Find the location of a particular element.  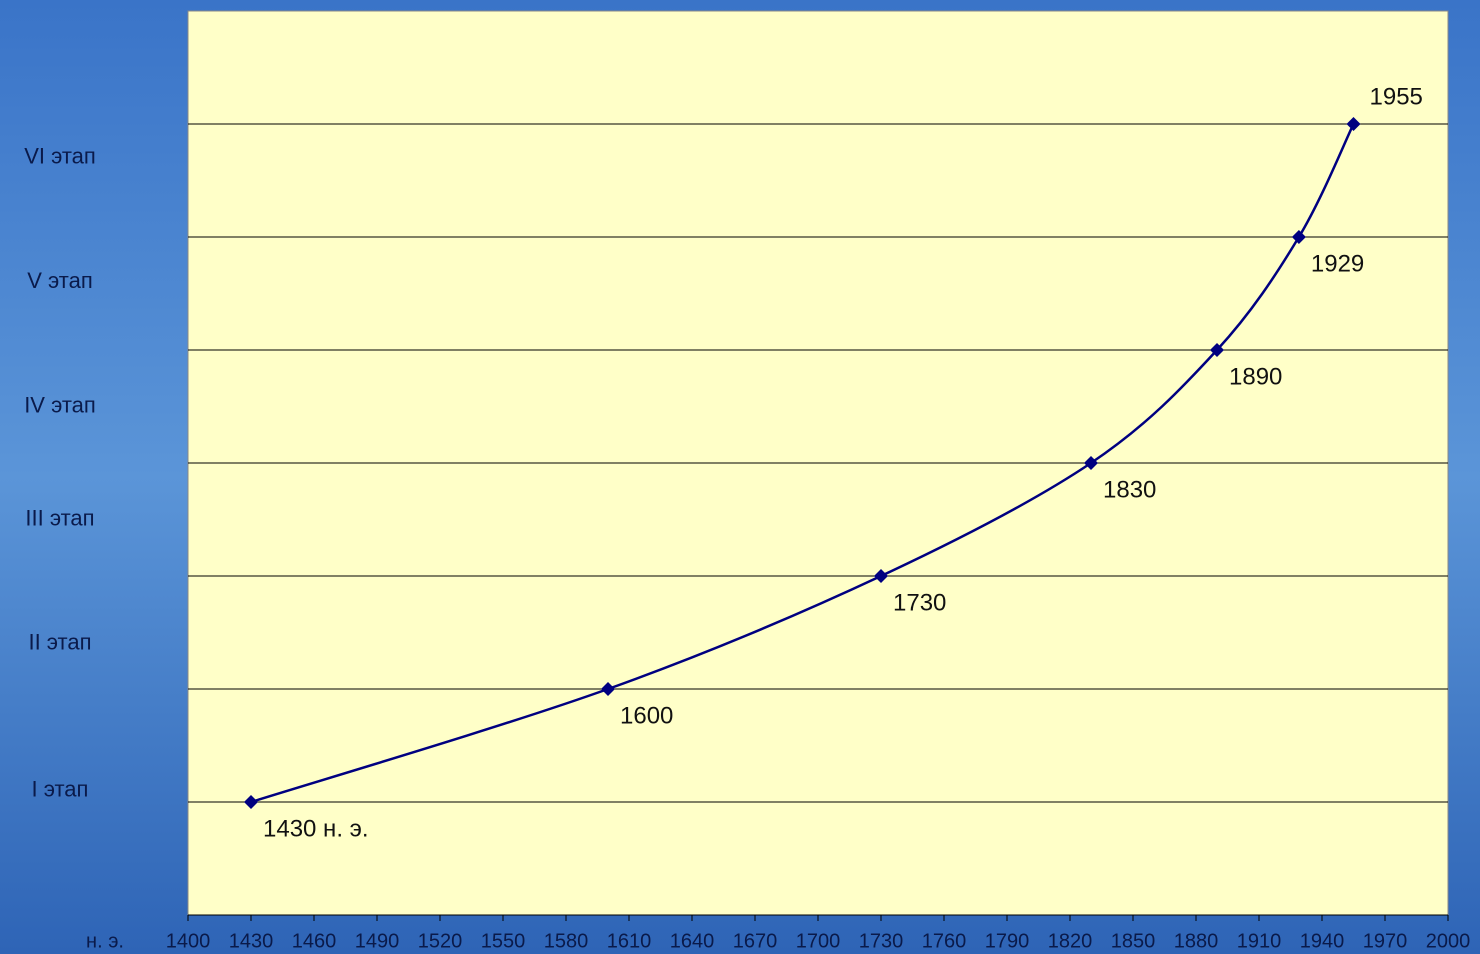

x-tick-label: 1550 is located at coordinates (503, 941).